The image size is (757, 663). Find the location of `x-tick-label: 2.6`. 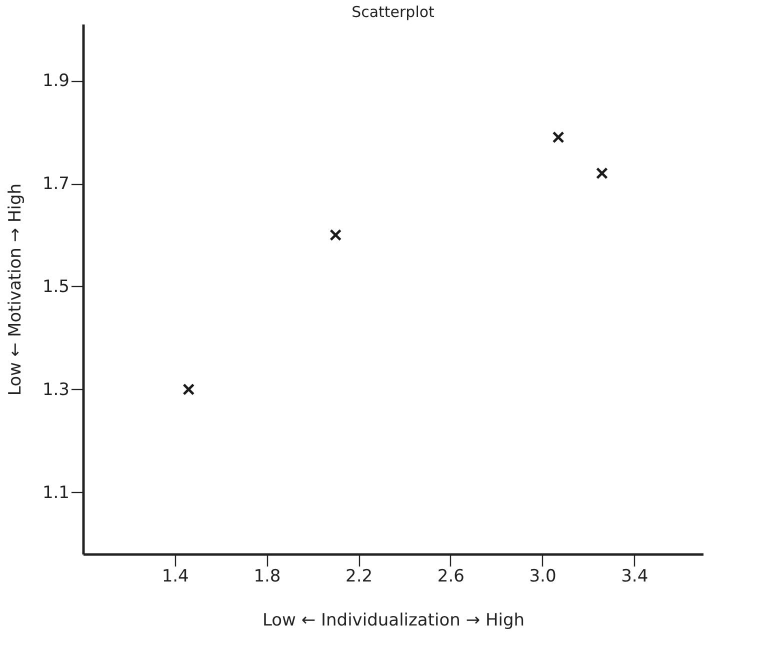

x-tick-label: 2.6 is located at coordinates (450, 576).